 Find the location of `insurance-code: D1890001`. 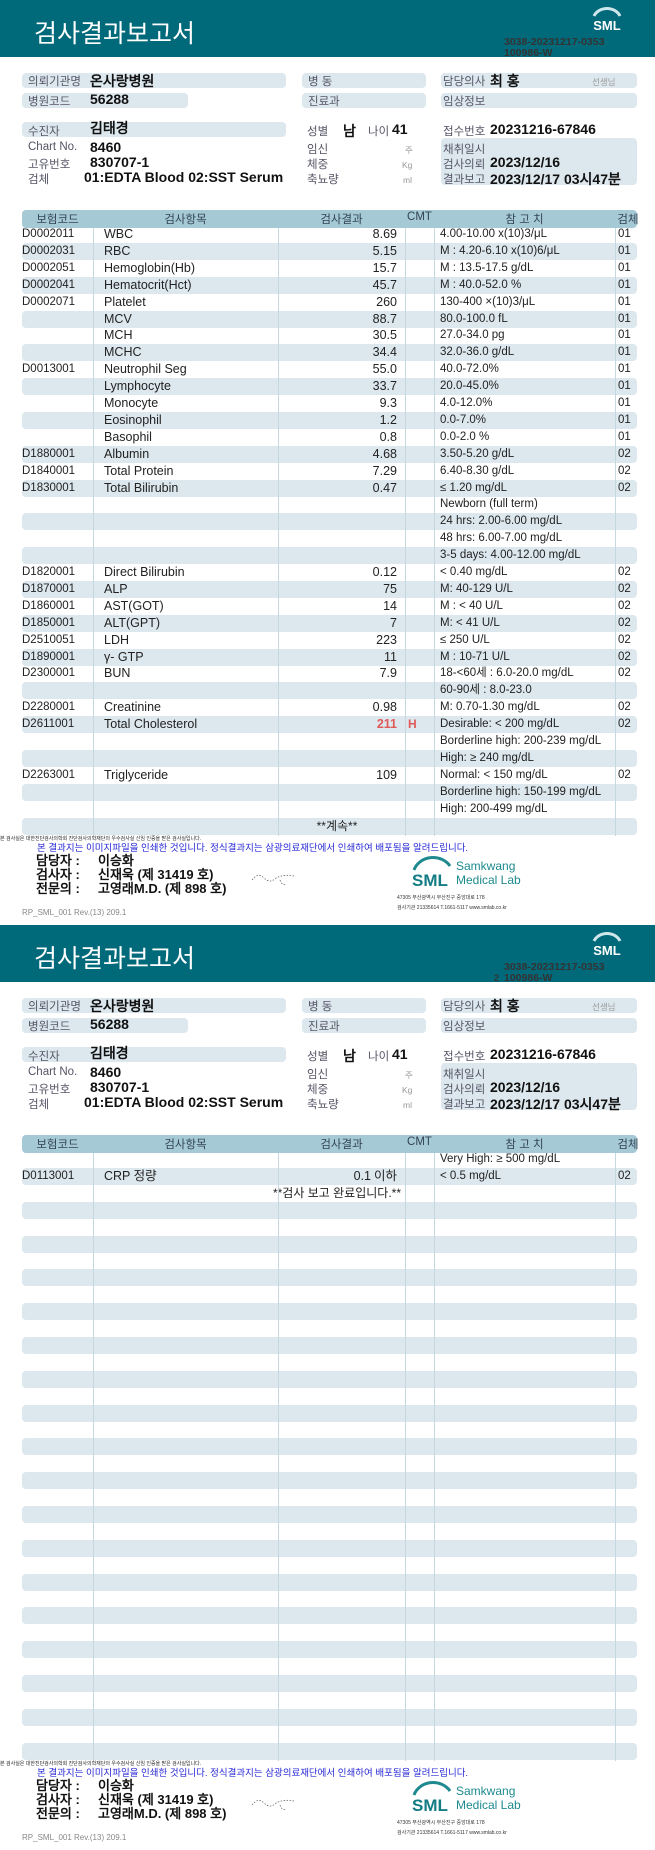

insurance-code: D1890001 is located at coordinates (49, 656).